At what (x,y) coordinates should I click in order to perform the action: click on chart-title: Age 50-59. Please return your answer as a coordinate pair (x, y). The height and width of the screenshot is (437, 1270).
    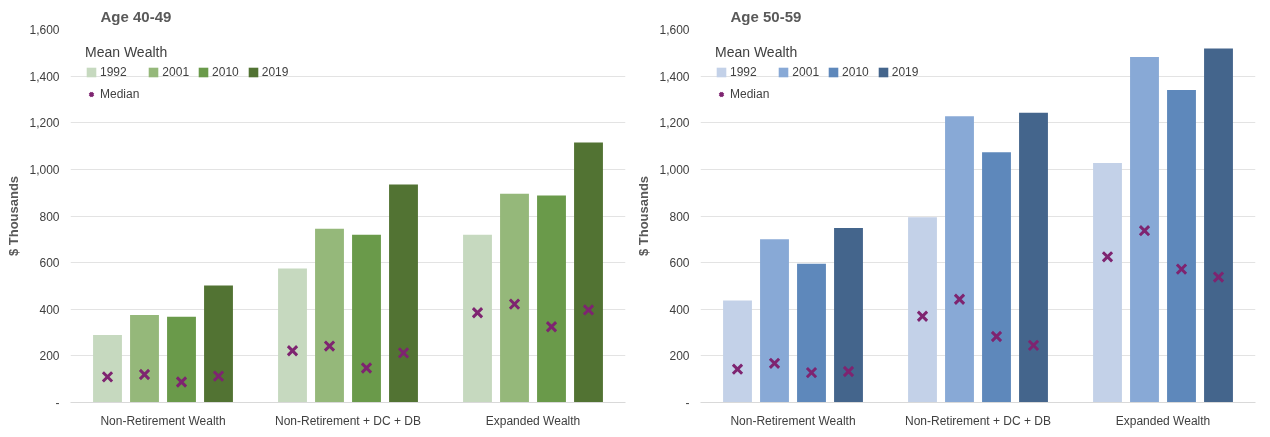
    Looking at the image, I should click on (766, 16).